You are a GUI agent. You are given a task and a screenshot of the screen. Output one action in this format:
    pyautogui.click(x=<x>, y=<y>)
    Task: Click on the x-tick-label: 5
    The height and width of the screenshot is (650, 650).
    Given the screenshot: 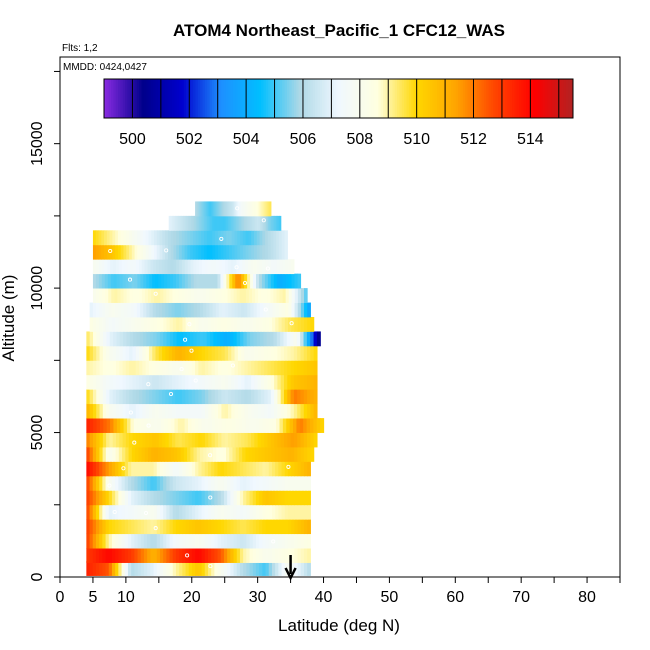 What is the action you would take?
    pyautogui.click(x=92, y=597)
    